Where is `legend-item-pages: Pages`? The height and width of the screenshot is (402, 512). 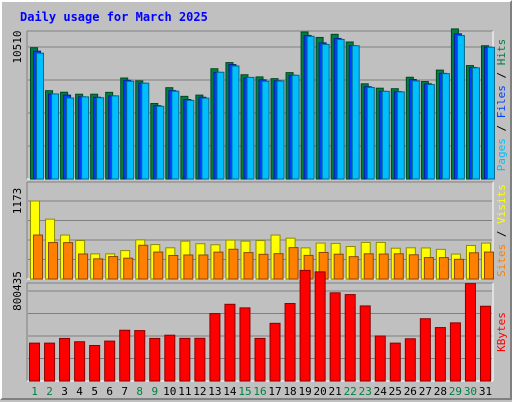 legend-item-pages: Pages is located at coordinates (501, 154).